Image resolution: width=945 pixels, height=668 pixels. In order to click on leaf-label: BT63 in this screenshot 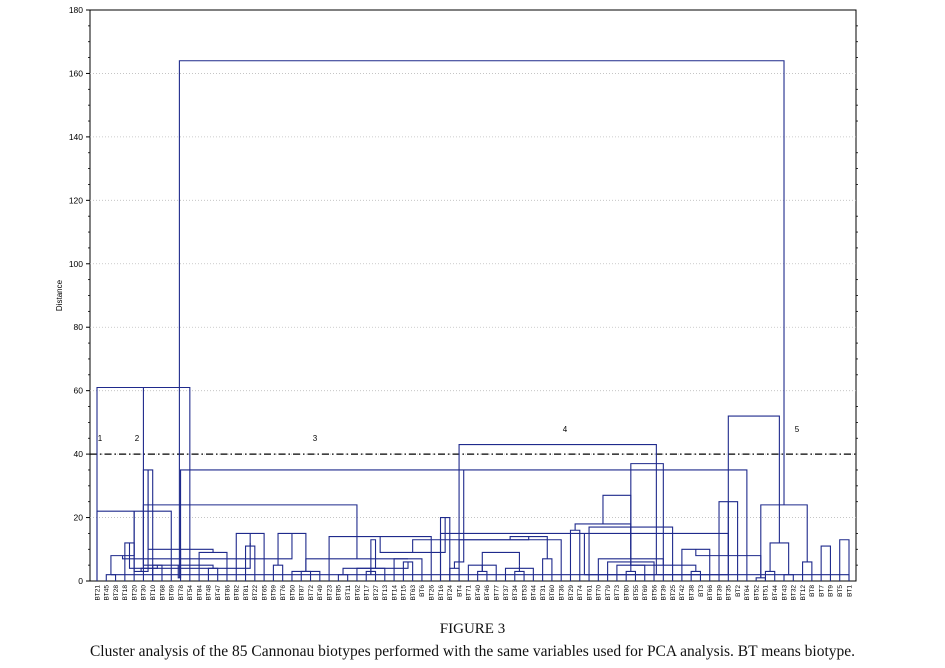, I will do `click(413, 593)`.